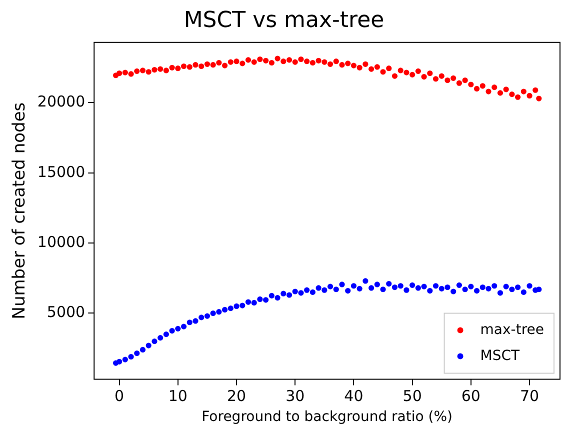  I want to click on x-tick-label: 70, so click(530, 396).